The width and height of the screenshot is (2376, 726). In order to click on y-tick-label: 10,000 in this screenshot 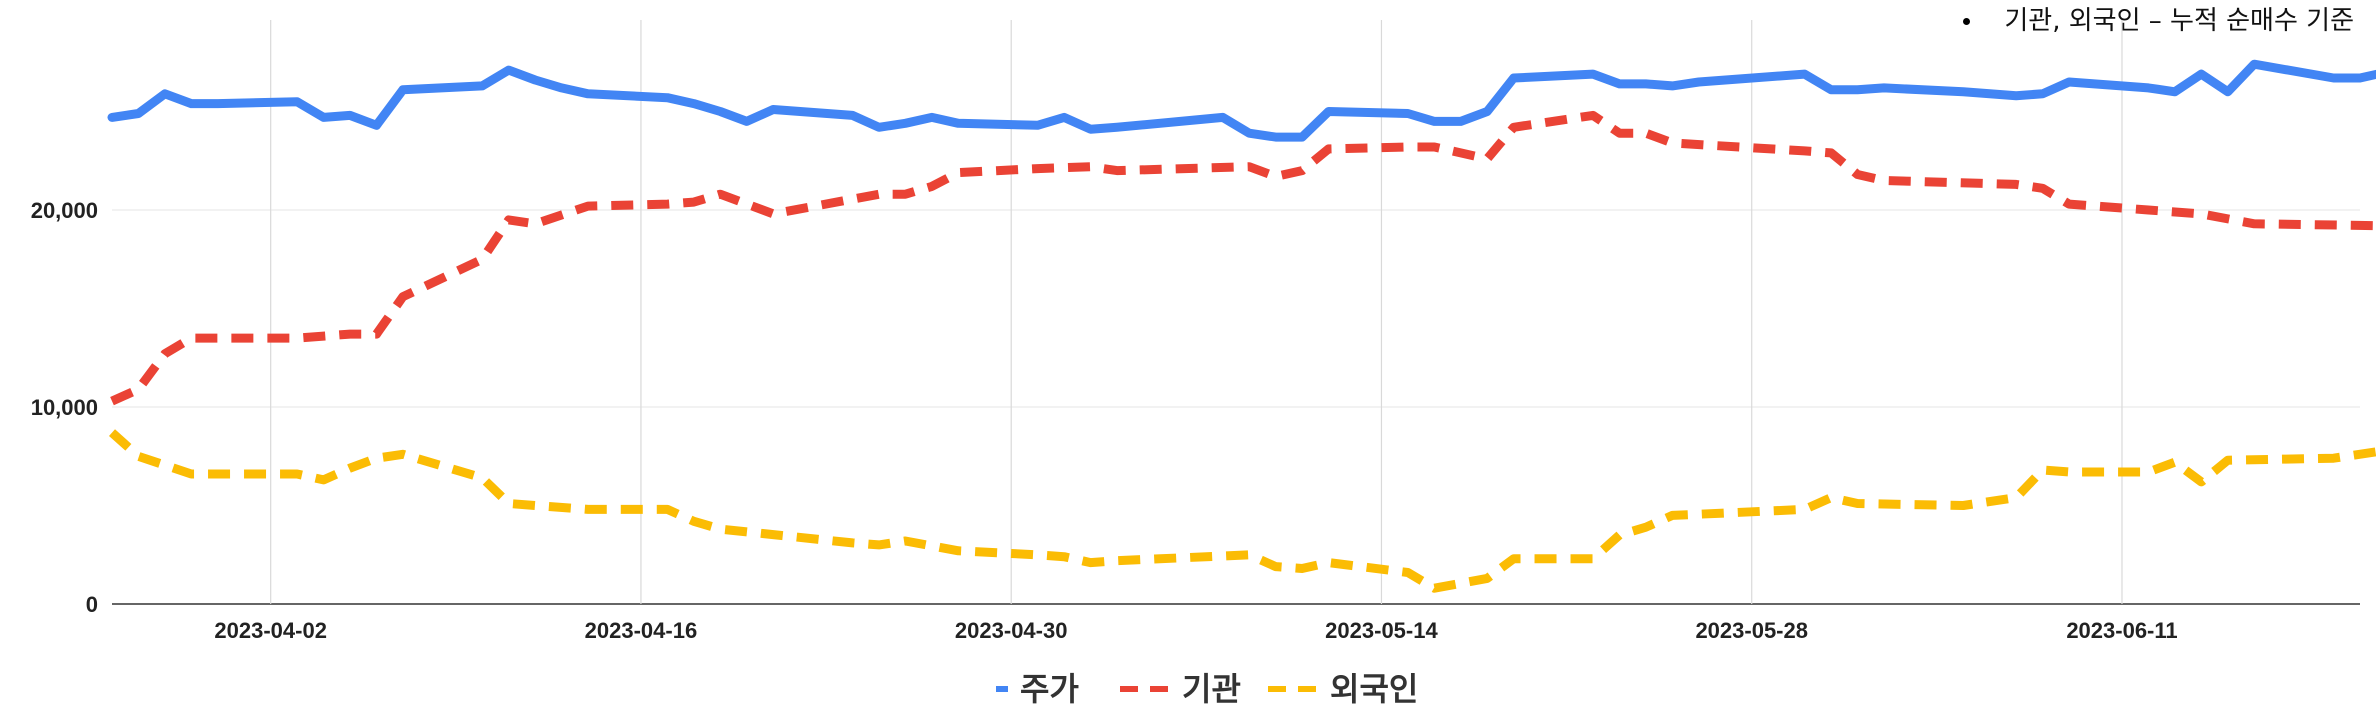, I will do `click(64, 407)`.